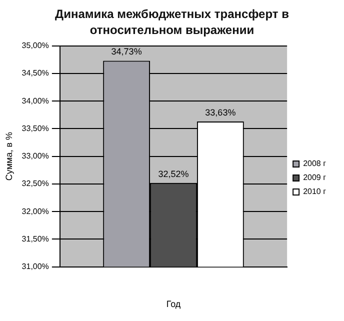 The image size is (344, 321). I want to click on y-tick-label: 33,00%, so click(35, 156).